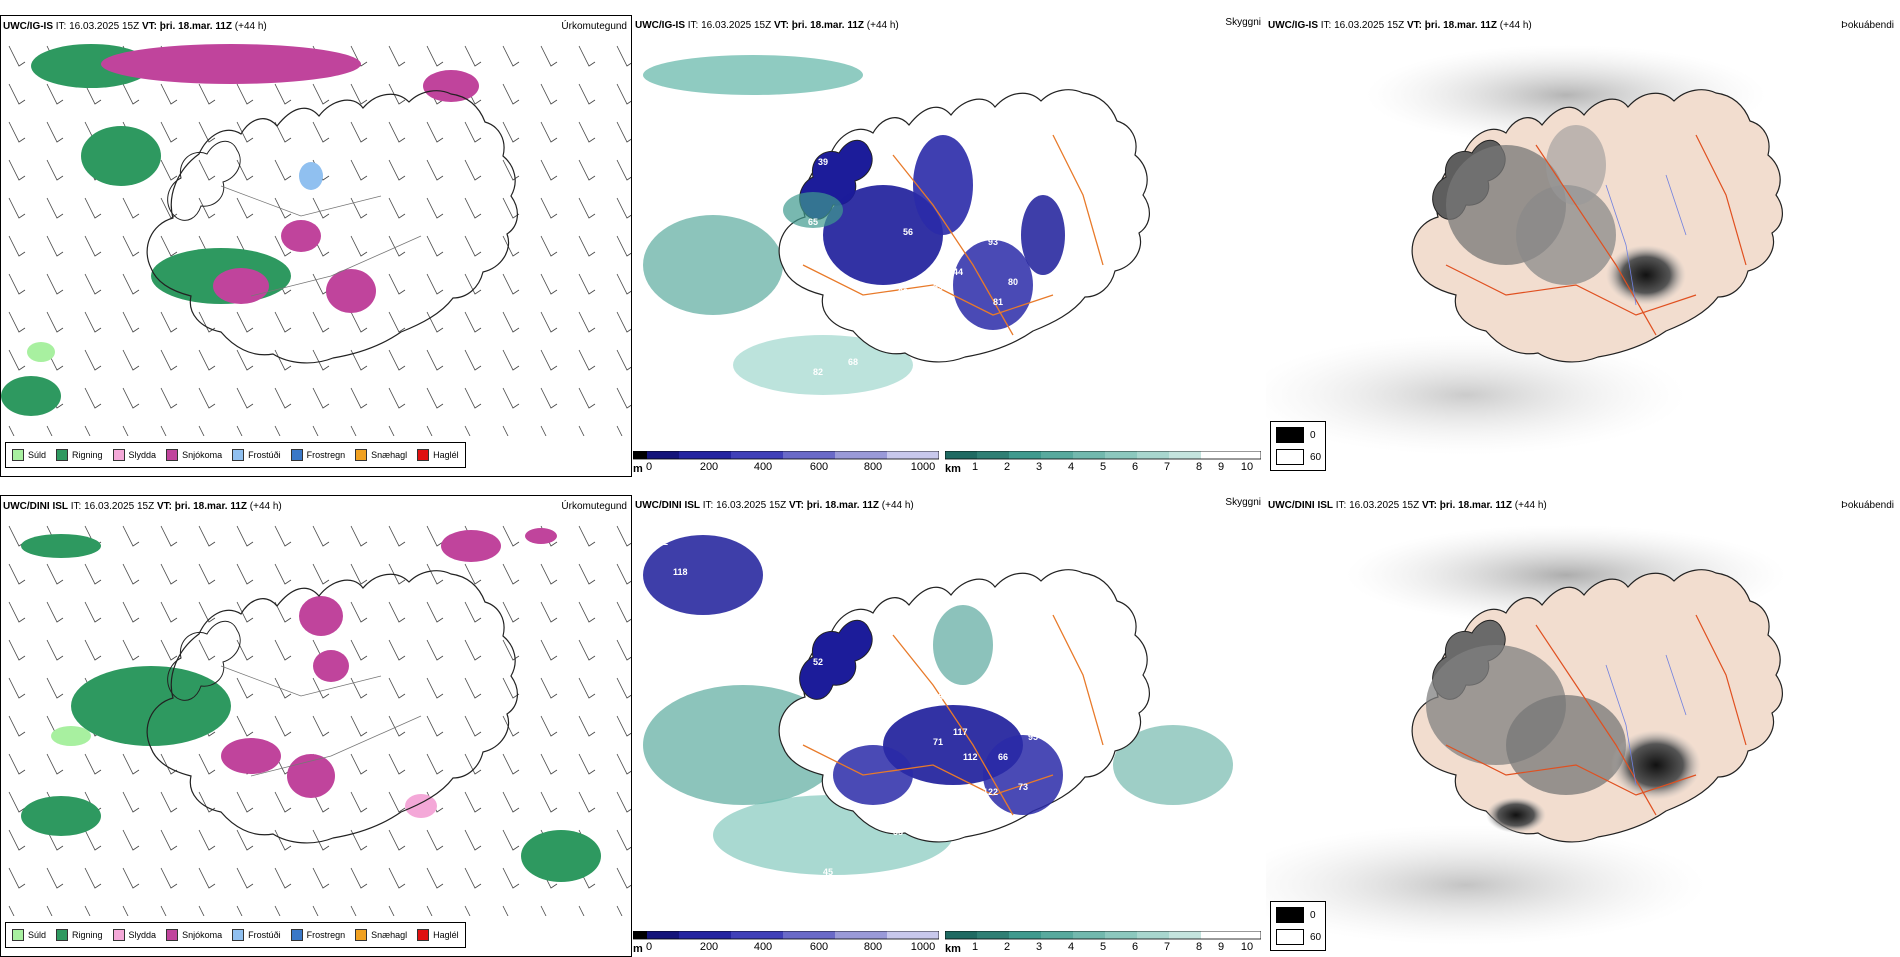 The height and width of the screenshot is (957, 1900). Describe the element at coordinates (823, 162) in the screenshot. I see `visibility-value-label: 39` at that location.